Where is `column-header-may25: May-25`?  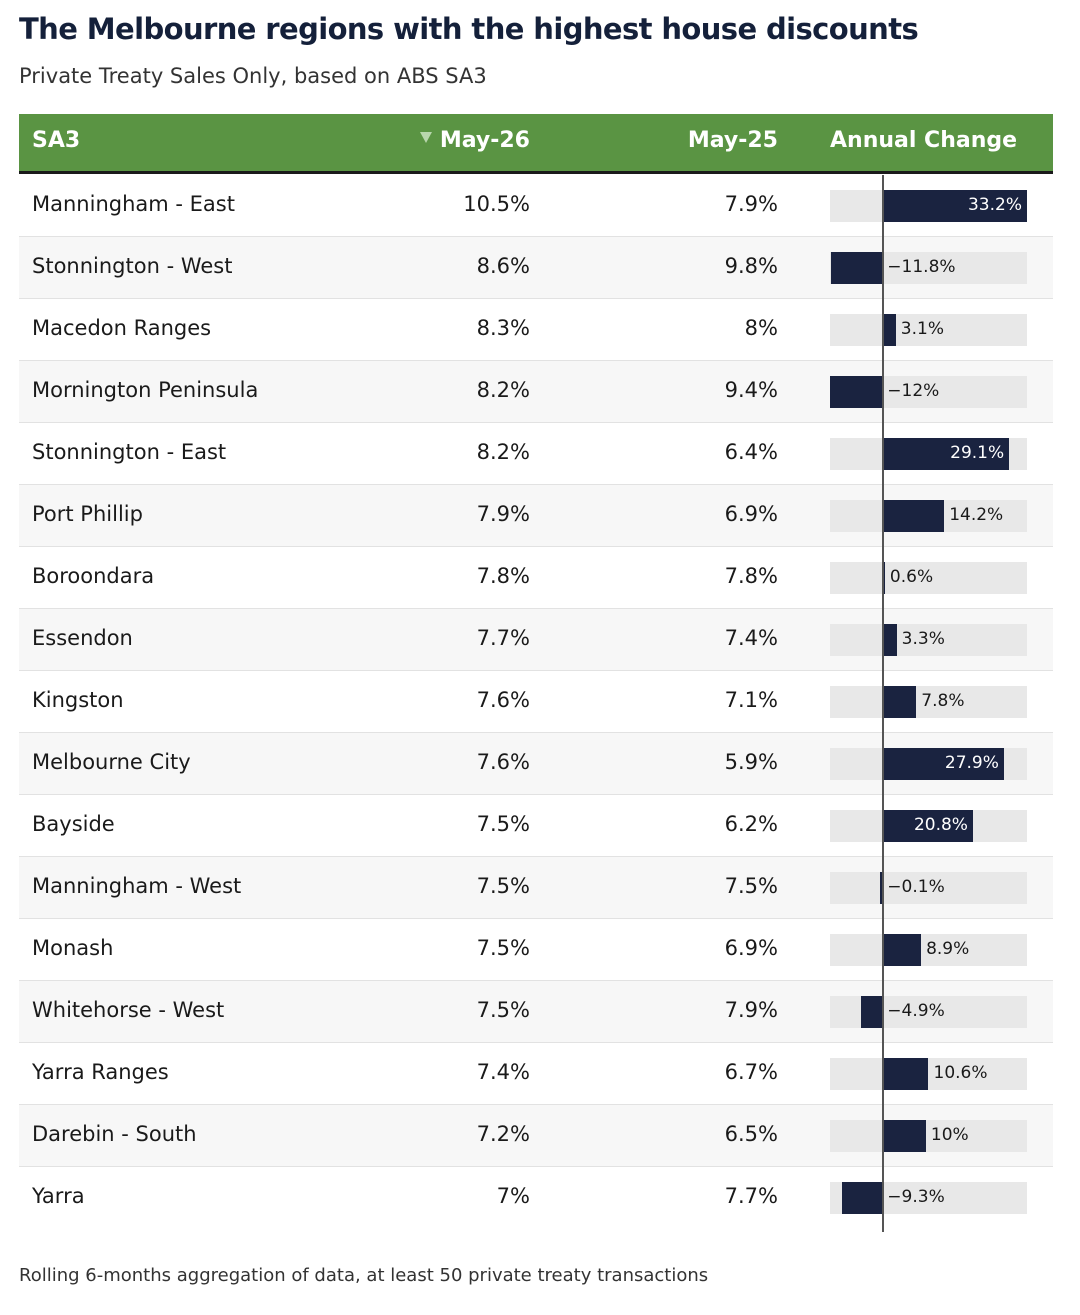
column-header-may25: May-25 is located at coordinates (732, 140).